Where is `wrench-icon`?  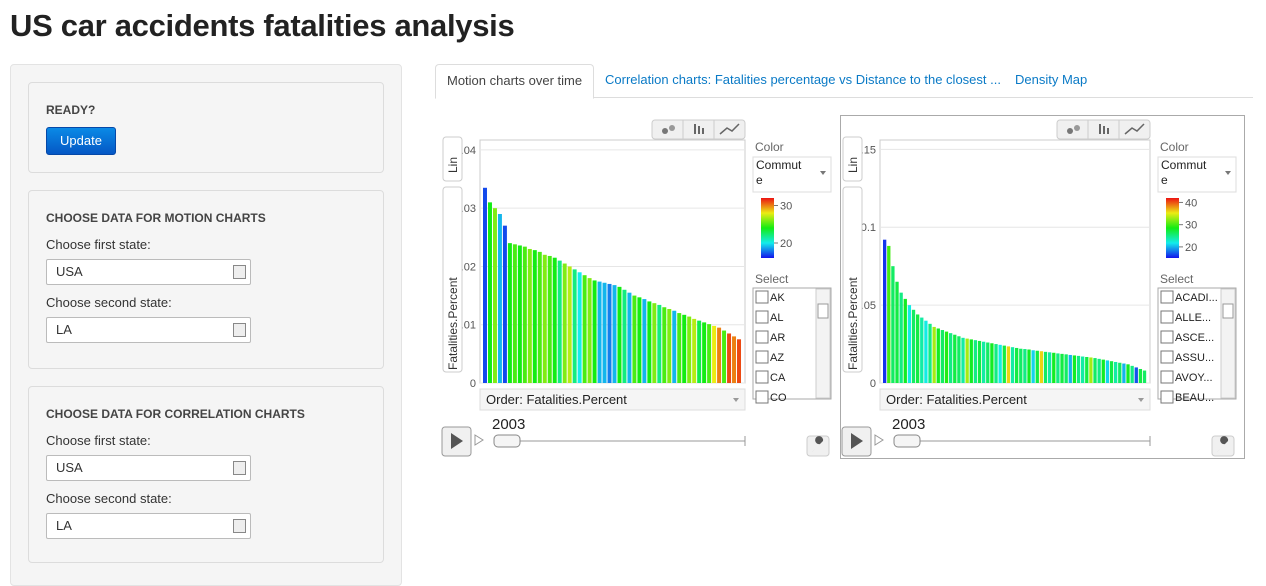 wrench-icon is located at coordinates (818, 444).